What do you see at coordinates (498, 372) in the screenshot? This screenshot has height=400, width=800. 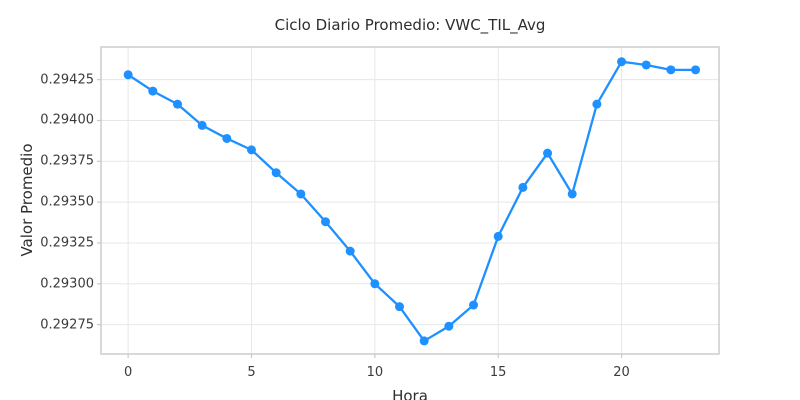 I see `x-tick-label: 15` at bounding box center [498, 372].